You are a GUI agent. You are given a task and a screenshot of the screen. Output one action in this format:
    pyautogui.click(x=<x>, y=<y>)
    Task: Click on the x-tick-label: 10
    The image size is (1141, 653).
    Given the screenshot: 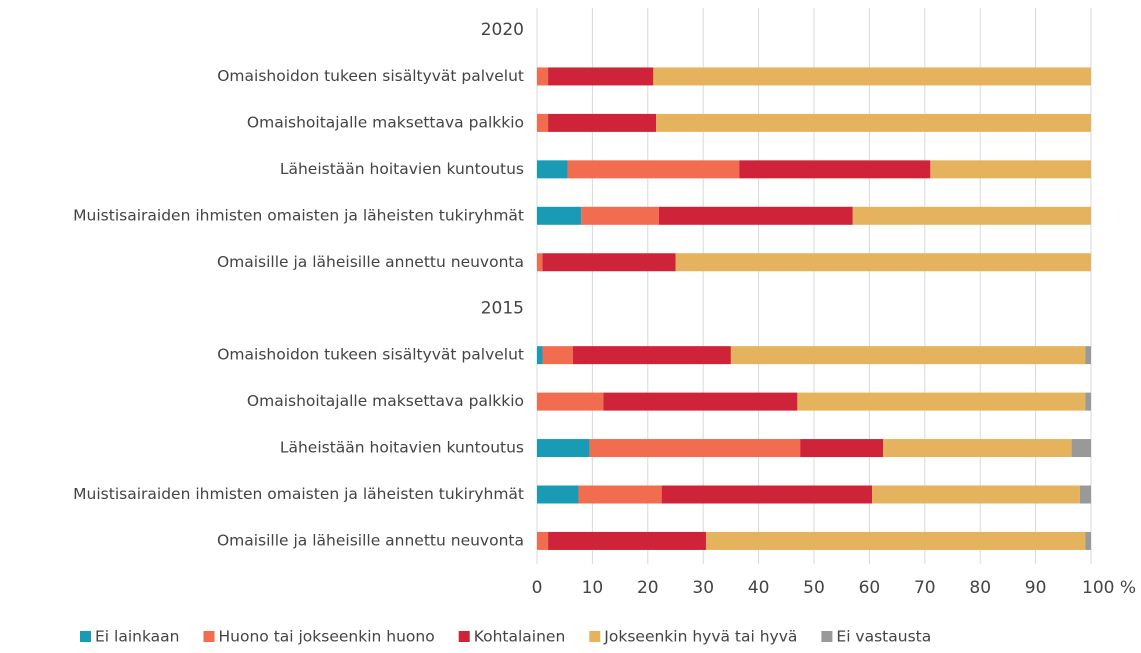 What is the action you would take?
    pyautogui.click(x=593, y=588)
    